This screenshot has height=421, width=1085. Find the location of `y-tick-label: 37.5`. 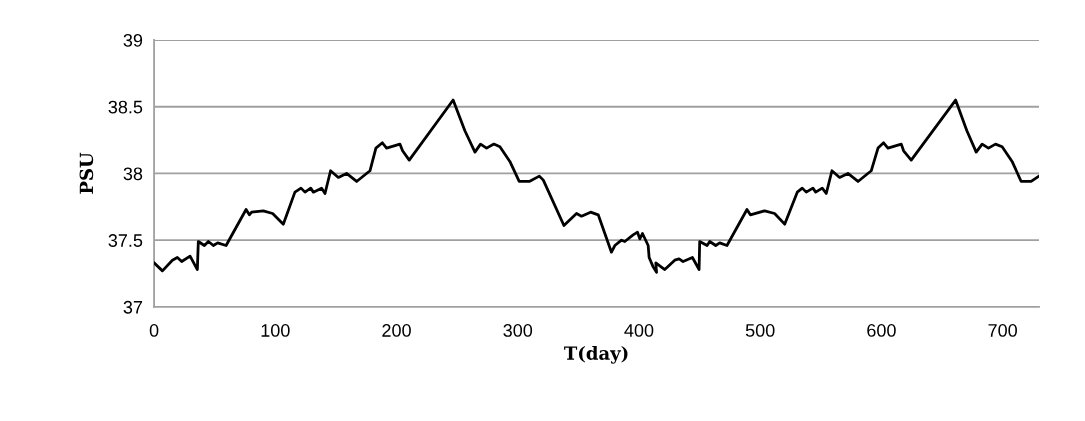

y-tick-label: 37.5 is located at coordinates (125, 240).